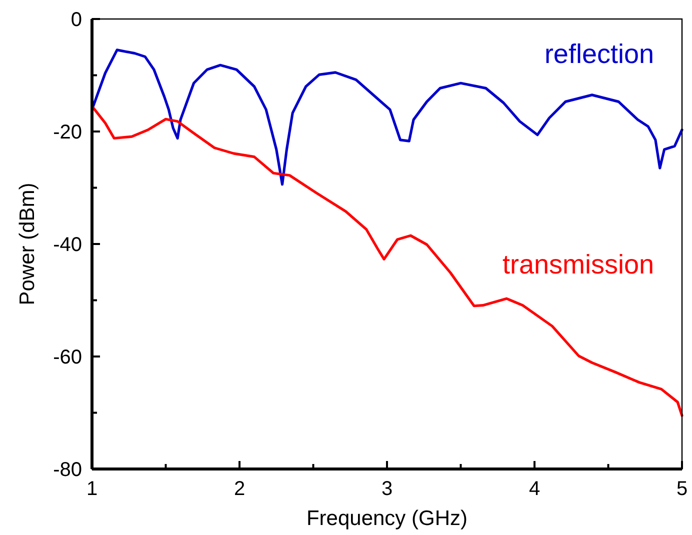  What do you see at coordinates (578, 265) in the screenshot?
I see `series-label: transmission` at bounding box center [578, 265].